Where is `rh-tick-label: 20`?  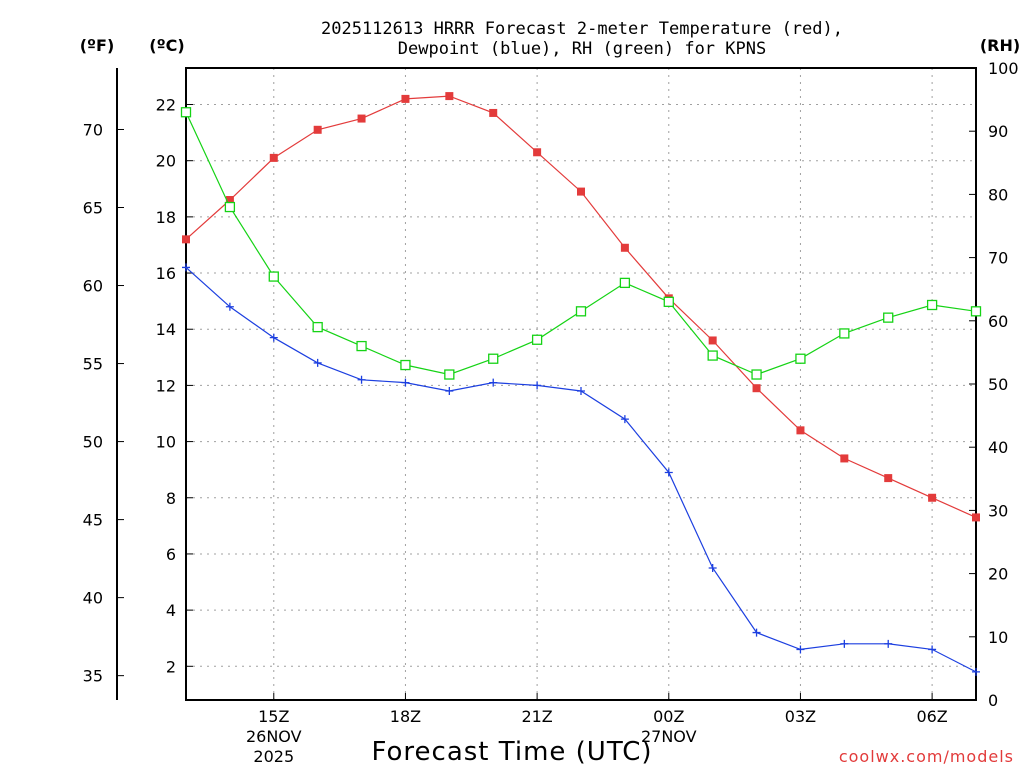 rh-tick-label: 20 is located at coordinates (998, 574).